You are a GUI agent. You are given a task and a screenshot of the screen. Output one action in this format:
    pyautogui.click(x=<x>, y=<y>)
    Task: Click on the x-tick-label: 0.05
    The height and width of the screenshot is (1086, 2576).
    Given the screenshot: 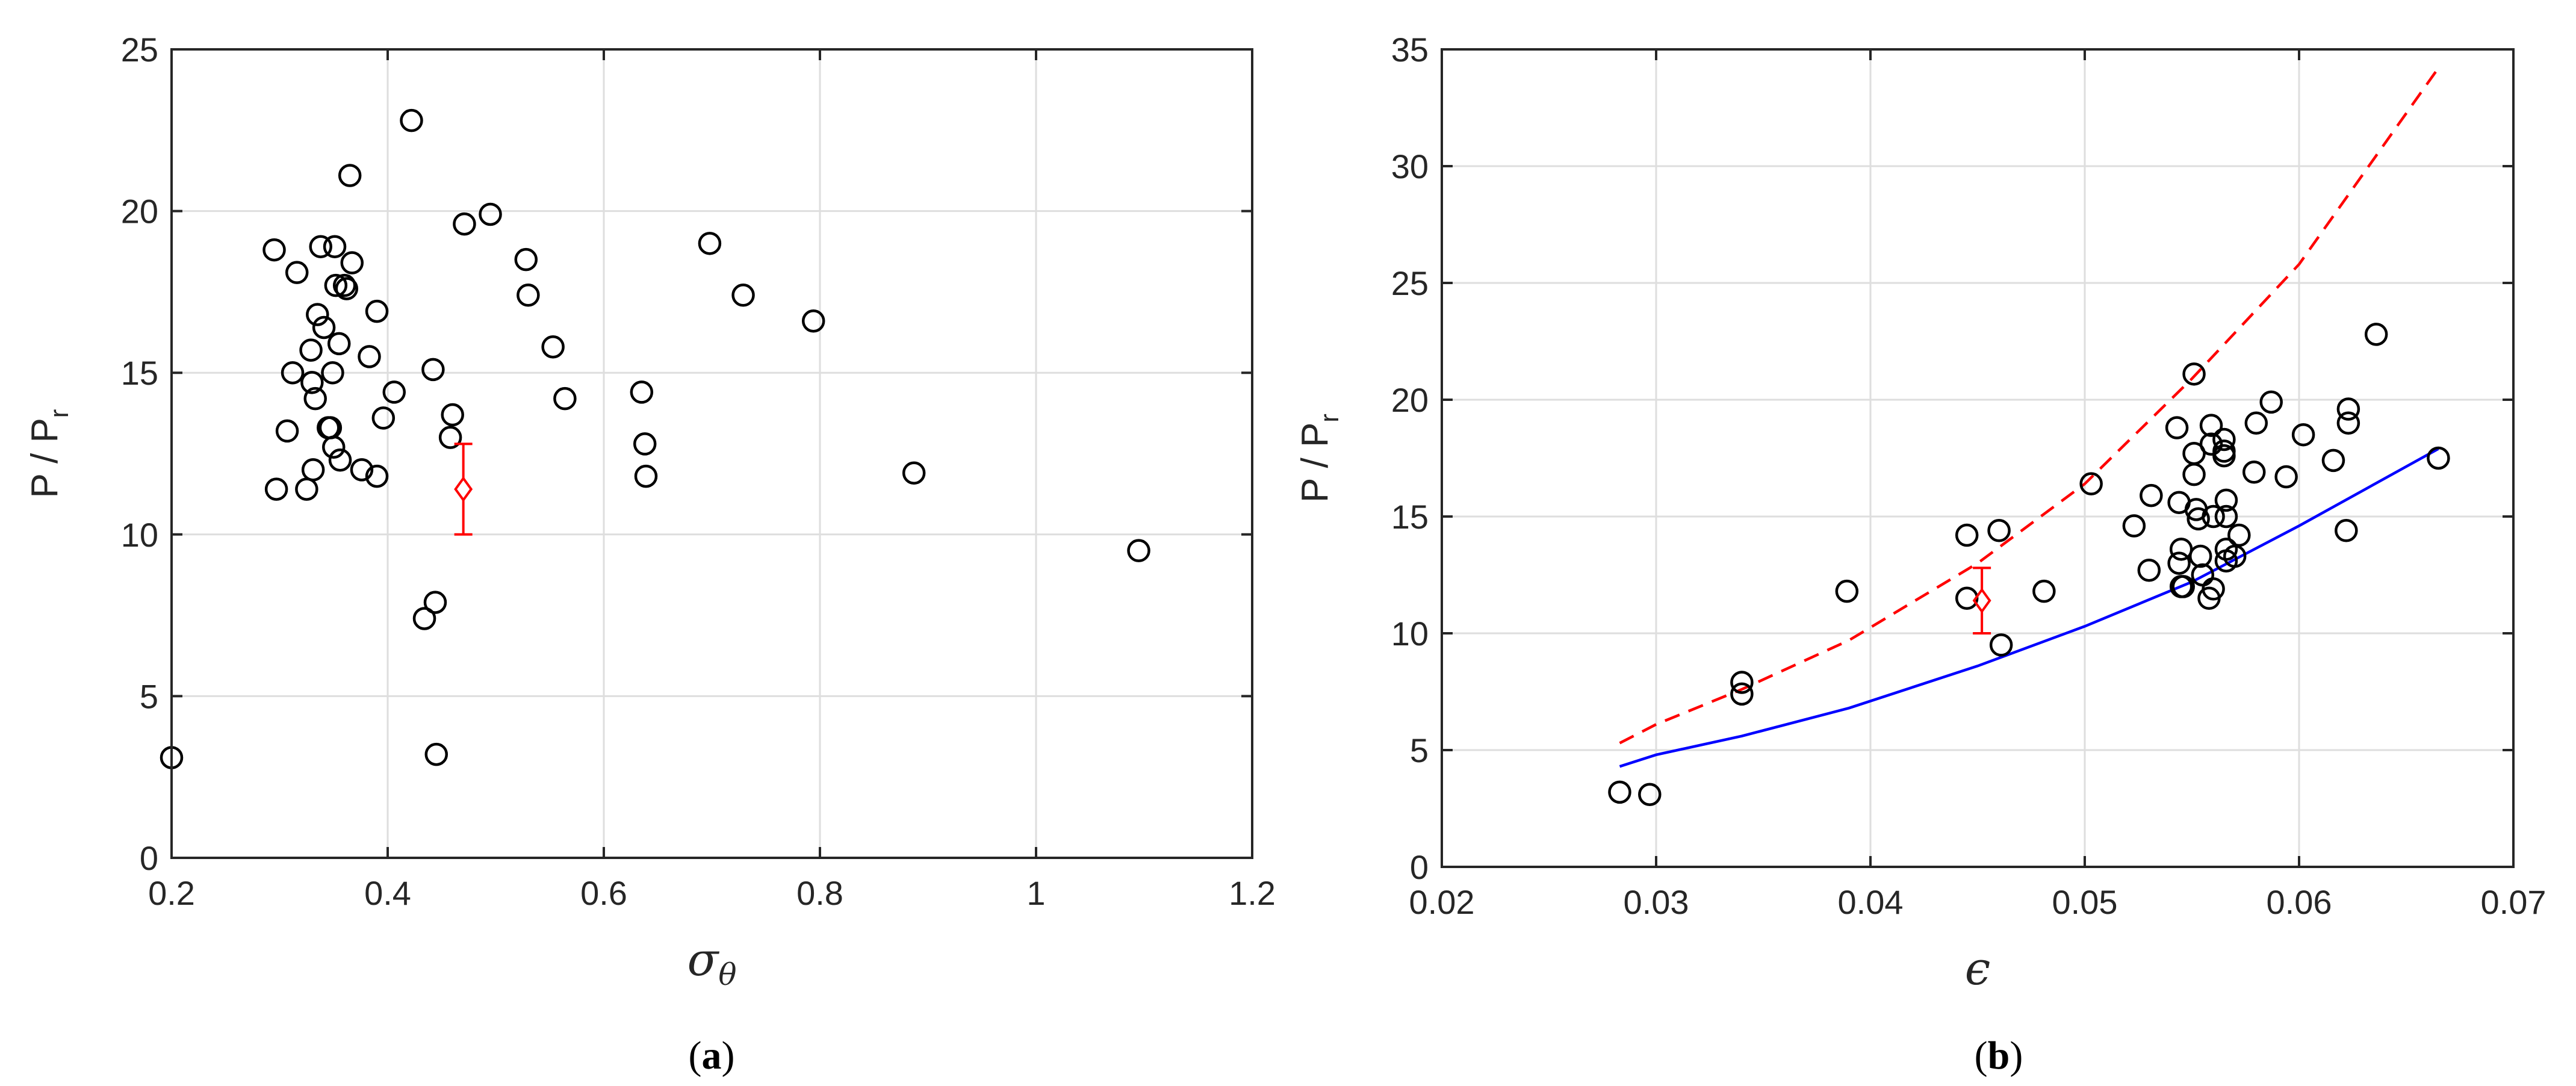 What is the action you would take?
    pyautogui.click(x=2085, y=902)
    